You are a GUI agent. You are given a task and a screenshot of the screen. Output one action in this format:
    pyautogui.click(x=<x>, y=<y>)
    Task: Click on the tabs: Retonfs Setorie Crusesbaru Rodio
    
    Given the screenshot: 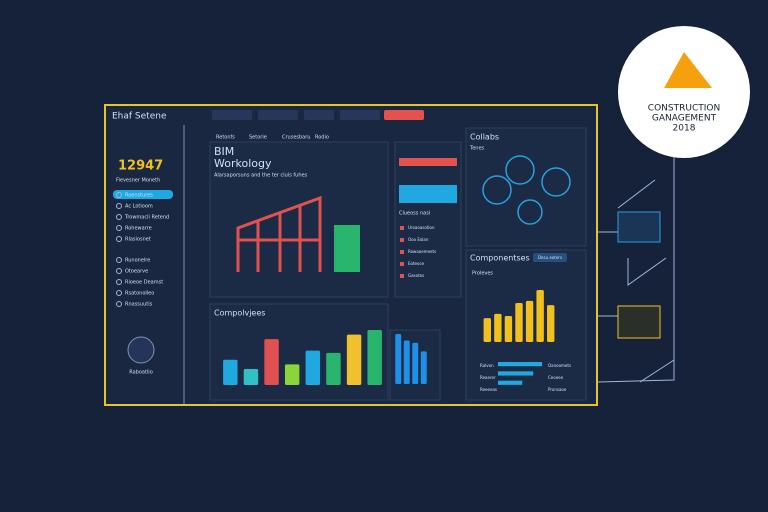 What is the action you would take?
    pyautogui.click(x=272, y=138)
    